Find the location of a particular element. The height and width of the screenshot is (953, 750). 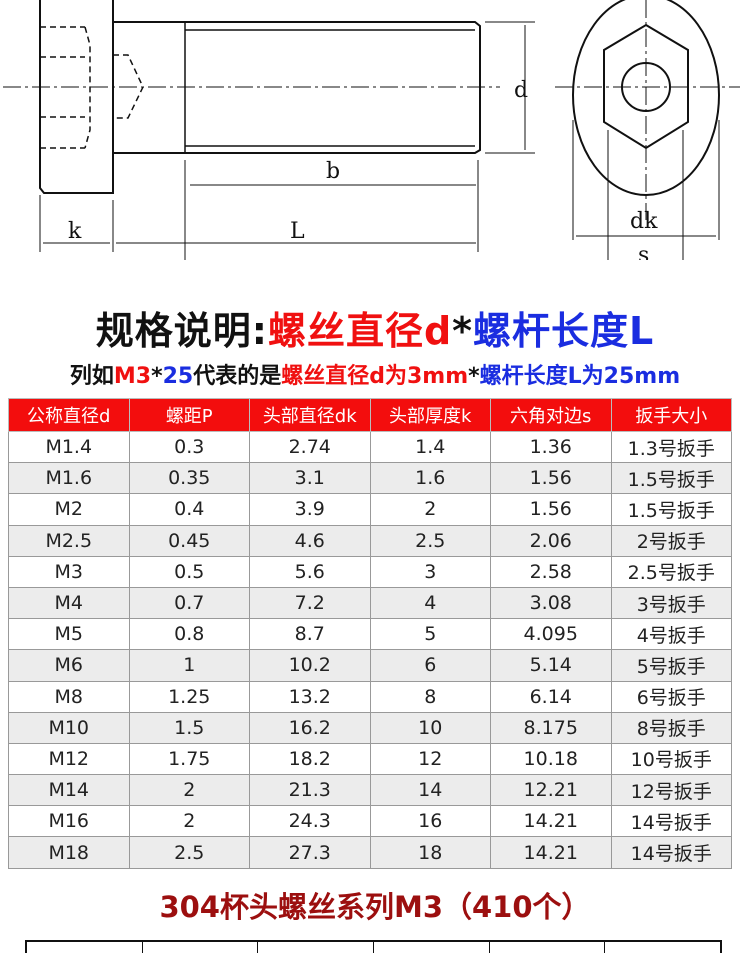

table-cell: 0.8 is located at coordinates (189, 634).